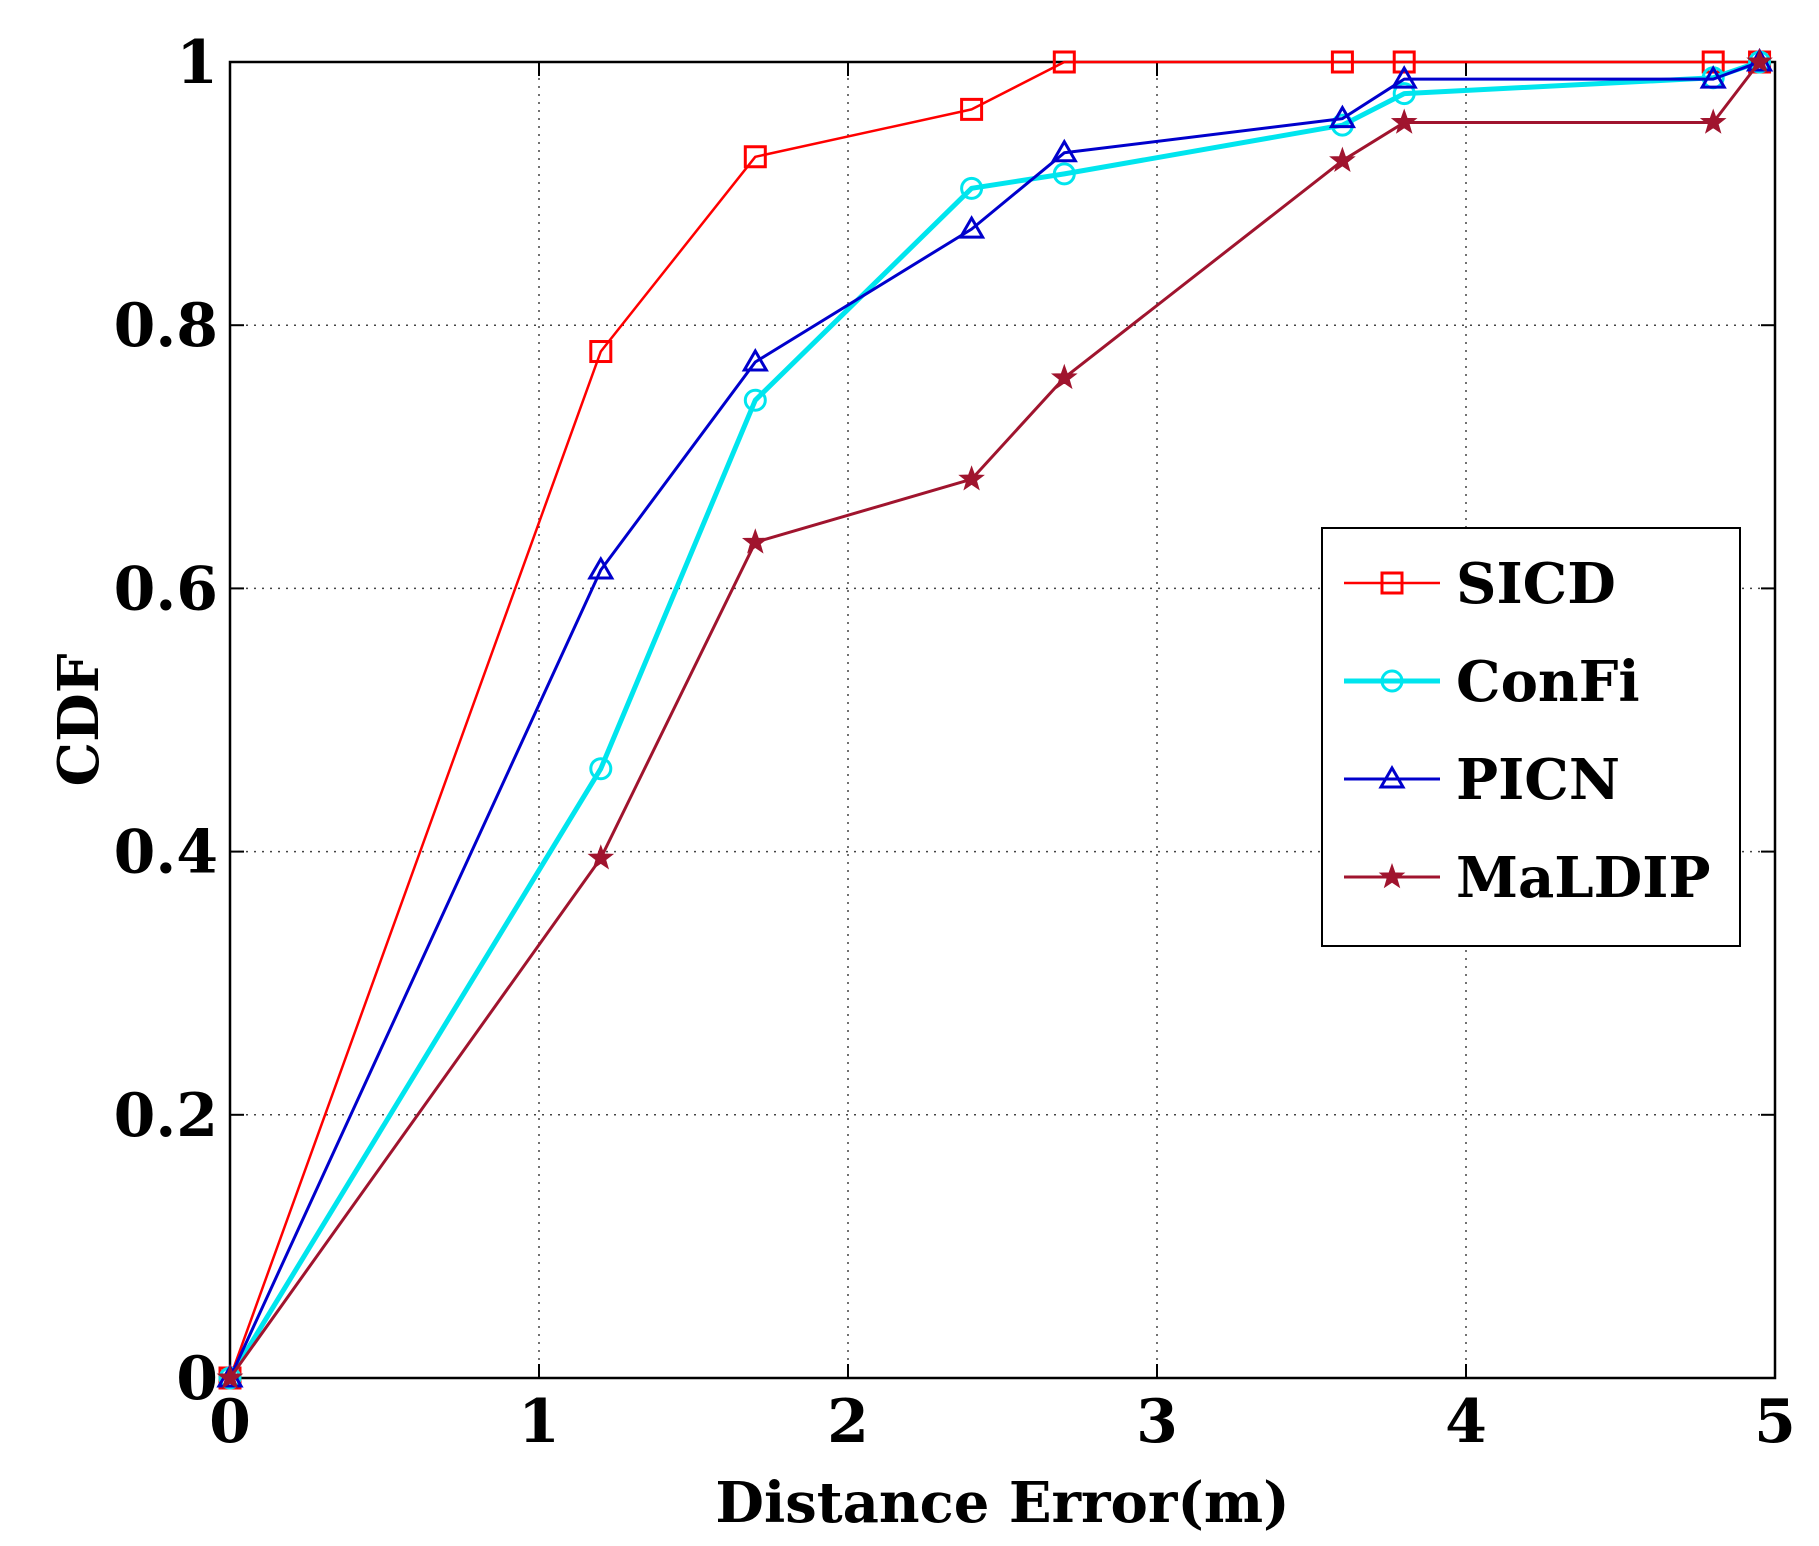 The width and height of the screenshot is (1819, 1546). Describe the element at coordinates (166, 326) in the screenshot. I see `y-tick-label: 0.8` at that location.